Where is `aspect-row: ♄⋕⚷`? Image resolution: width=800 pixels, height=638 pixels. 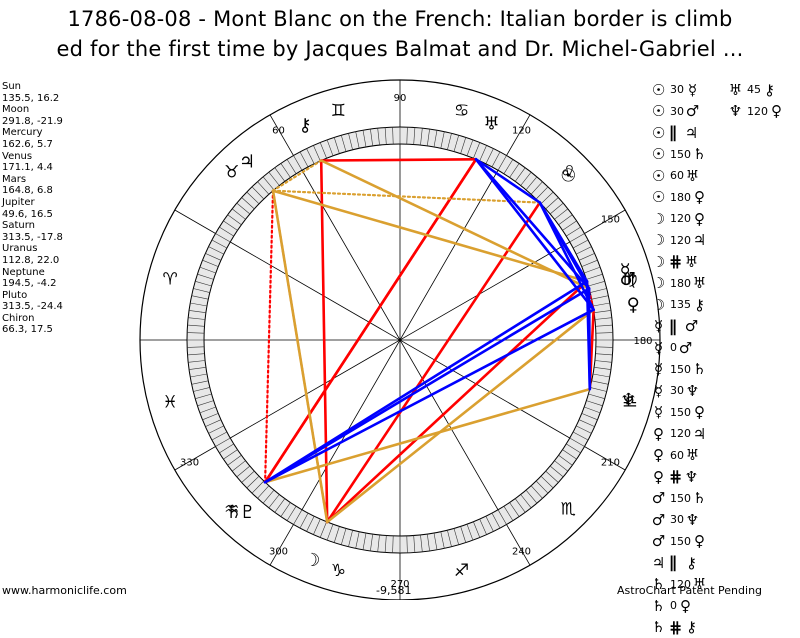
aspect-row: ♄⋕⚷ is located at coordinates (689, 627).